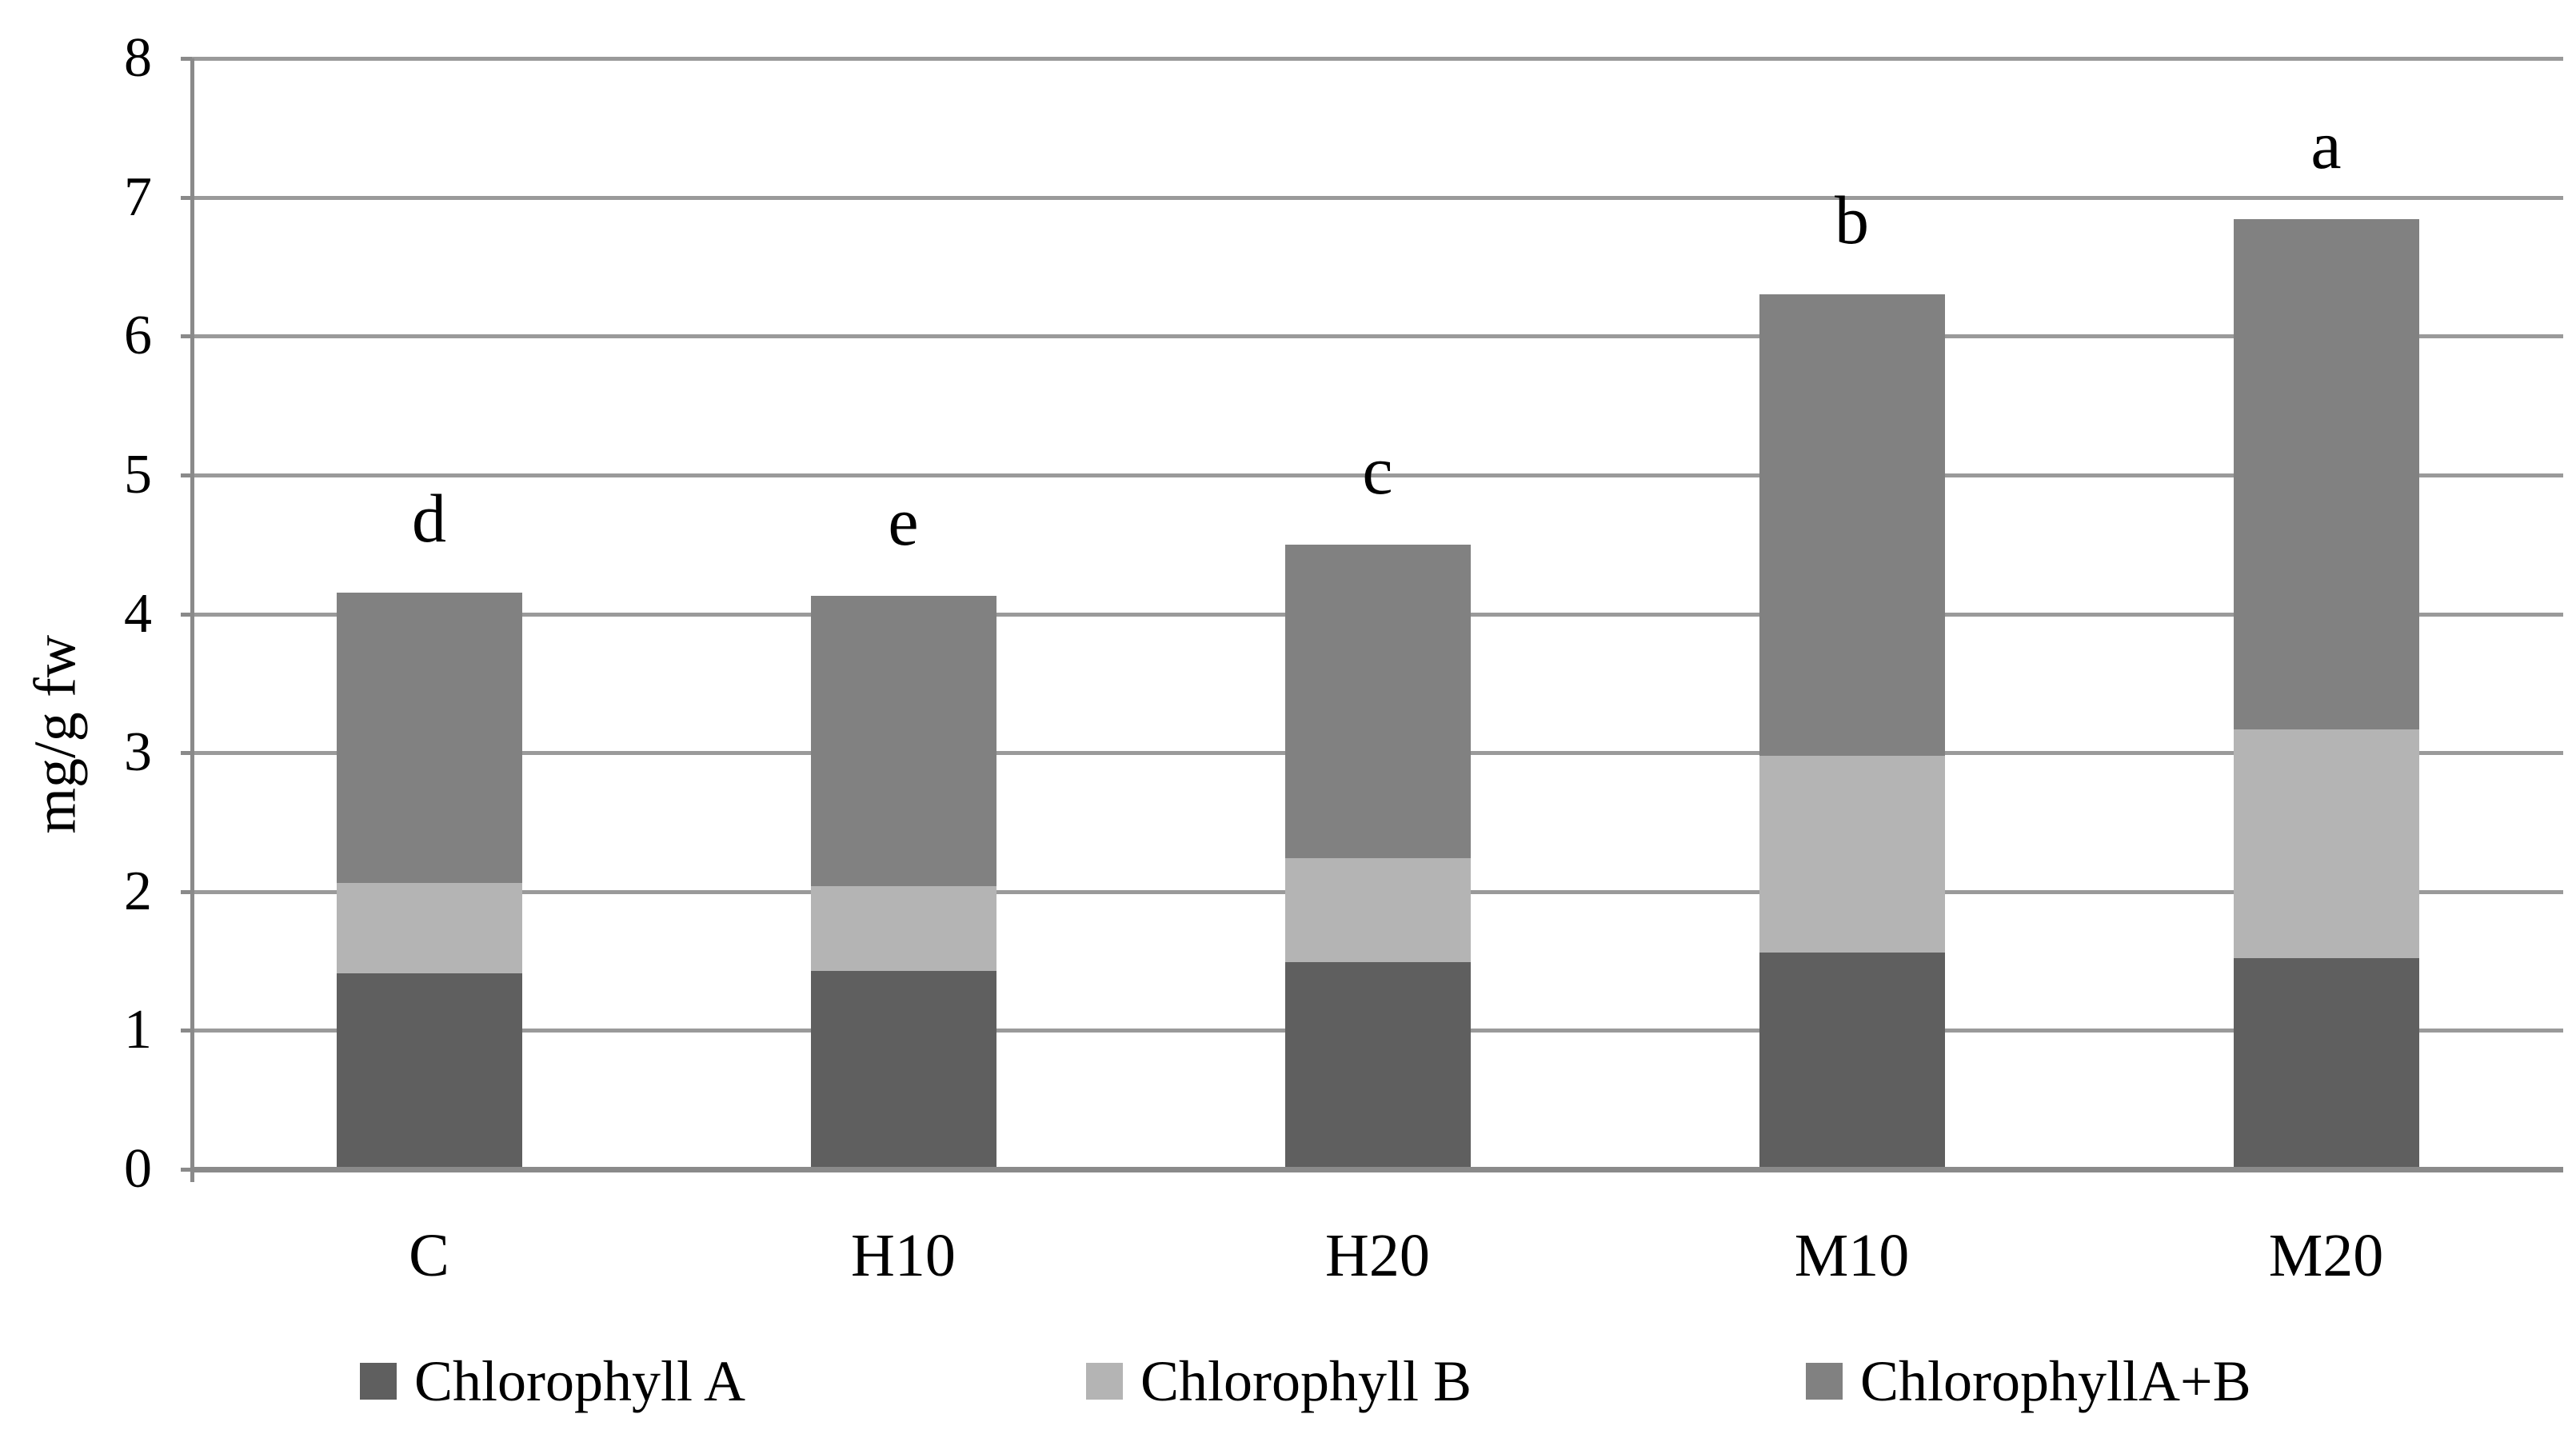  Describe the element at coordinates (904, 1255) in the screenshot. I see `category-label-H10: H10` at that location.